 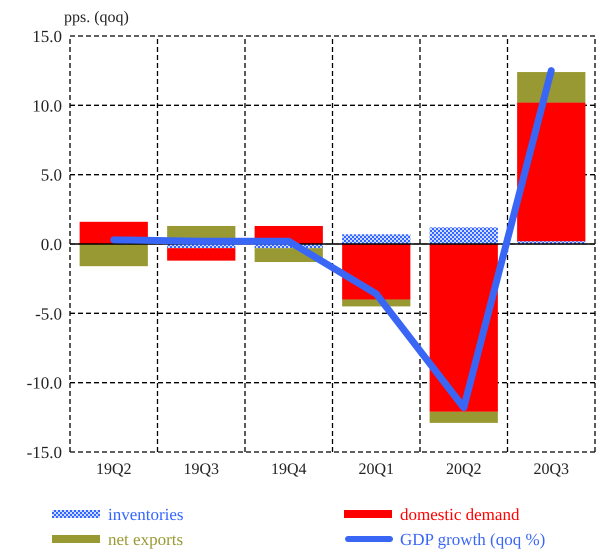 I want to click on y-tick-label: 5.0, so click(x=51, y=175).